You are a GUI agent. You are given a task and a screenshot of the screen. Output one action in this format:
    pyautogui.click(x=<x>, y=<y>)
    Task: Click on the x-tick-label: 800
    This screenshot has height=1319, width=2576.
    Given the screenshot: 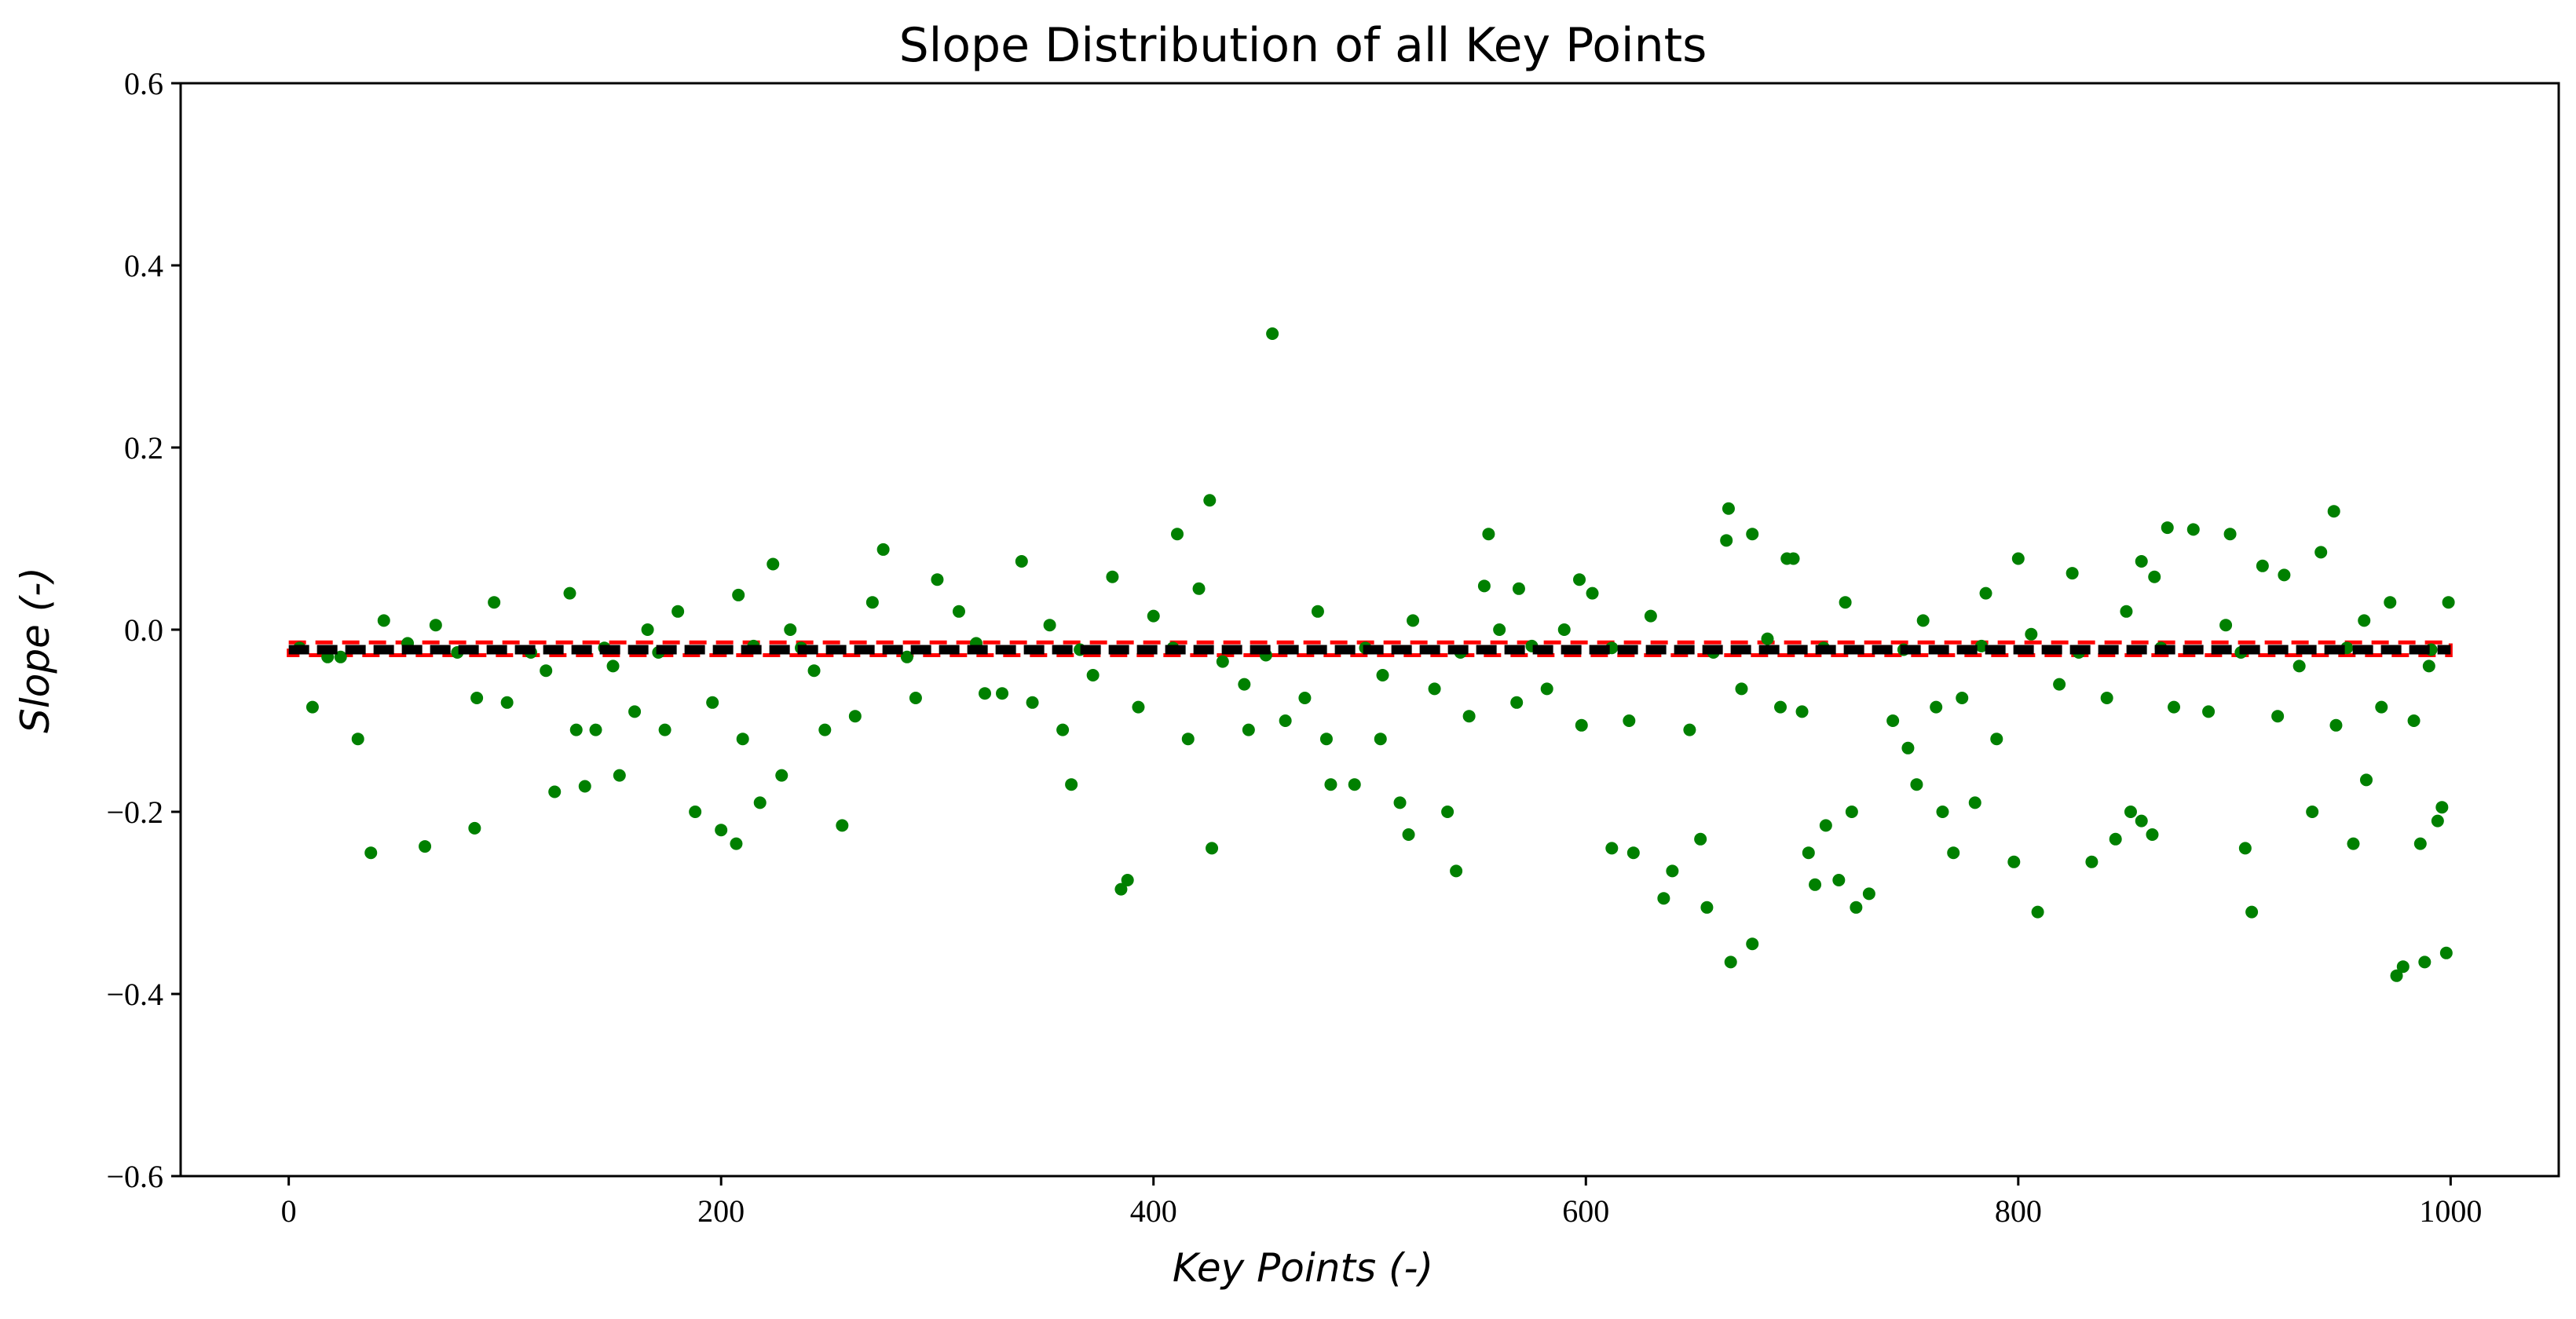 What is the action you would take?
    pyautogui.click(x=2019, y=1211)
    